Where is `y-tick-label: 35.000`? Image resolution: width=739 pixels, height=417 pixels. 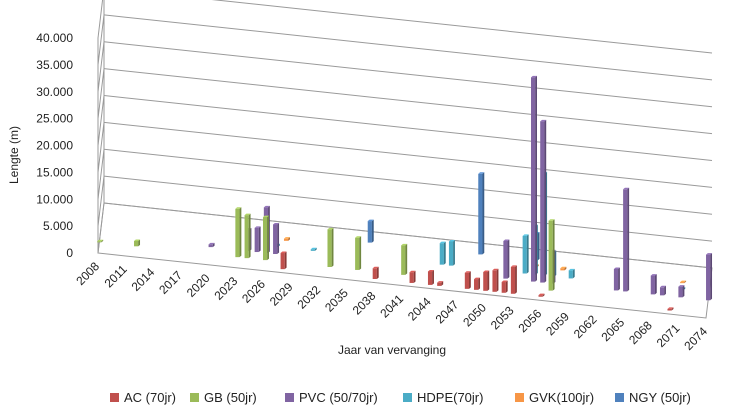 y-tick-label: 35.000 is located at coordinates (54, 65).